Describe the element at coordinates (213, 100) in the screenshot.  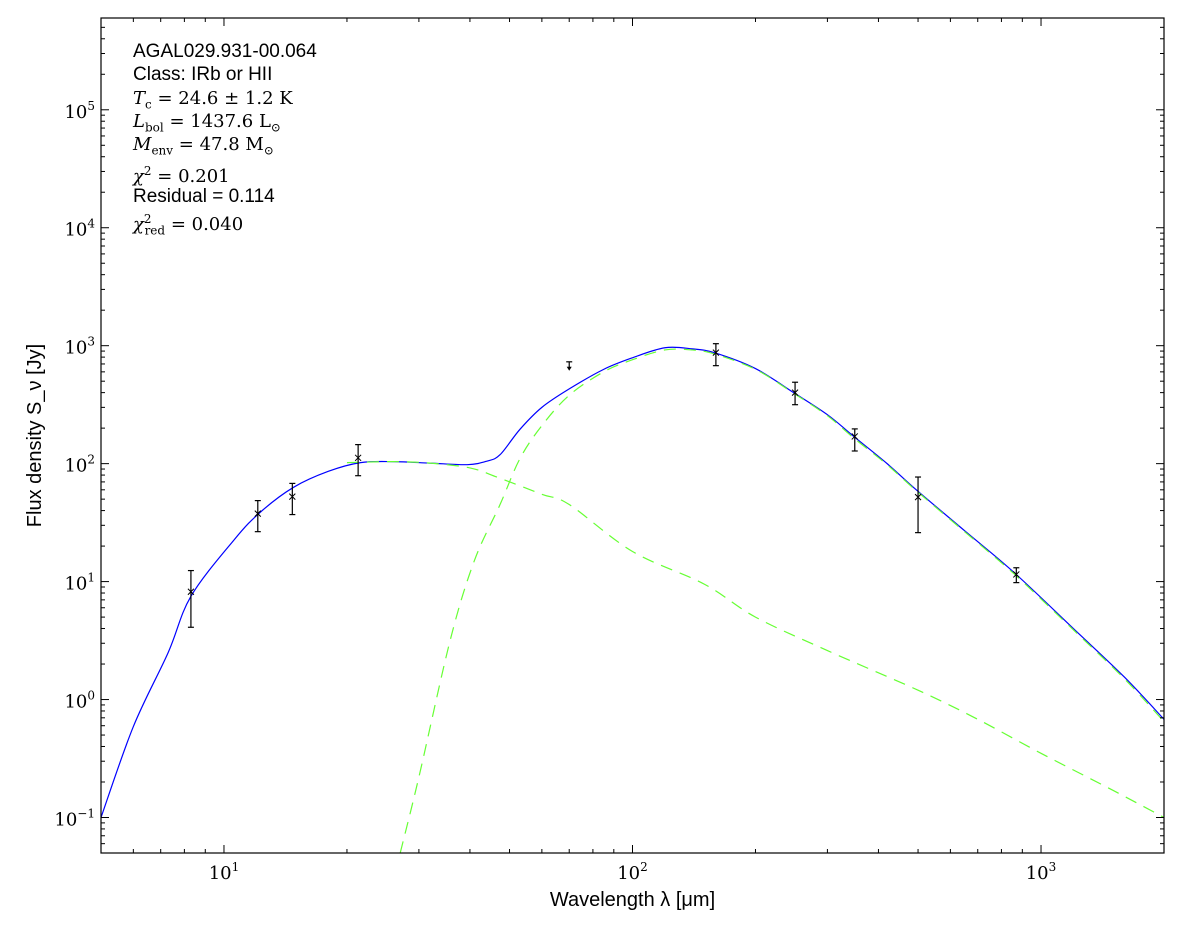
I see `temperature-label: Tc = 24.6 ± 1.2 K` at that location.